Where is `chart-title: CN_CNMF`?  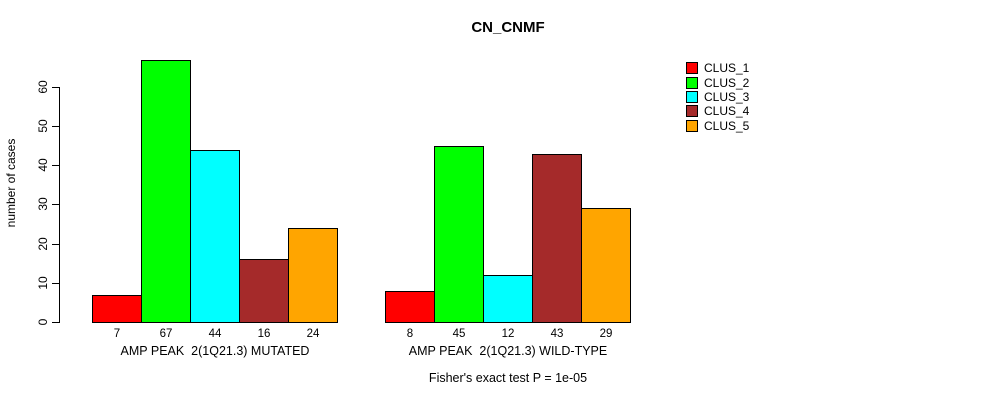 chart-title: CN_CNMF is located at coordinates (508, 27).